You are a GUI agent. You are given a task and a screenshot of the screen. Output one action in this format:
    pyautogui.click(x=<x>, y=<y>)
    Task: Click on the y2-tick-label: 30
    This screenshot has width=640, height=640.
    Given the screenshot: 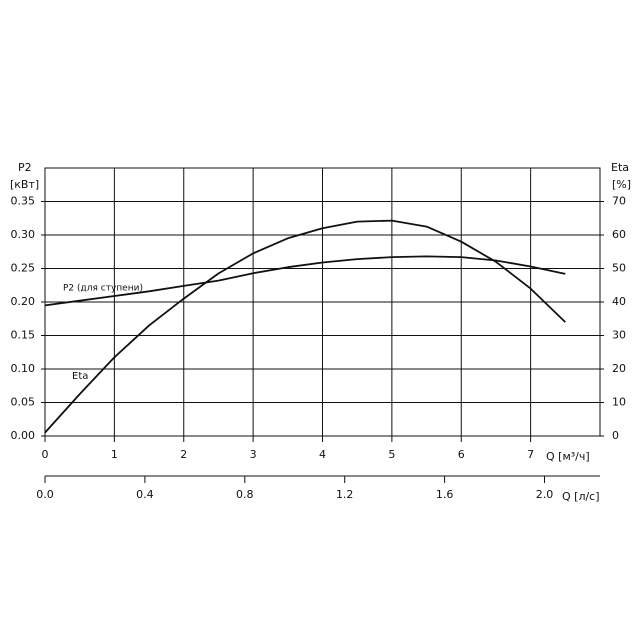 What is the action you would take?
    pyautogui.click(x=619, y=335)
    